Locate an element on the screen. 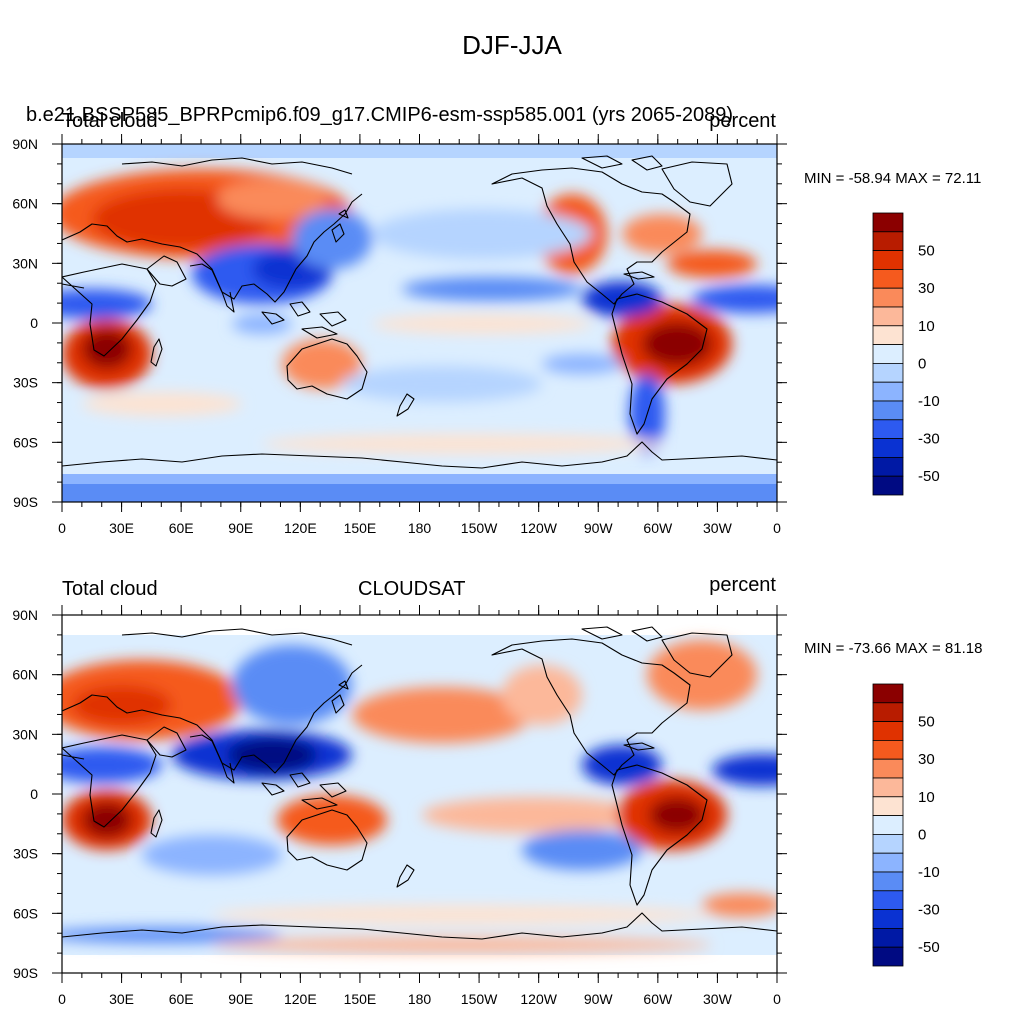  panel2-minmax: MIN = -73.66 MAX = 81.18 is located at coordinates (893, 648).